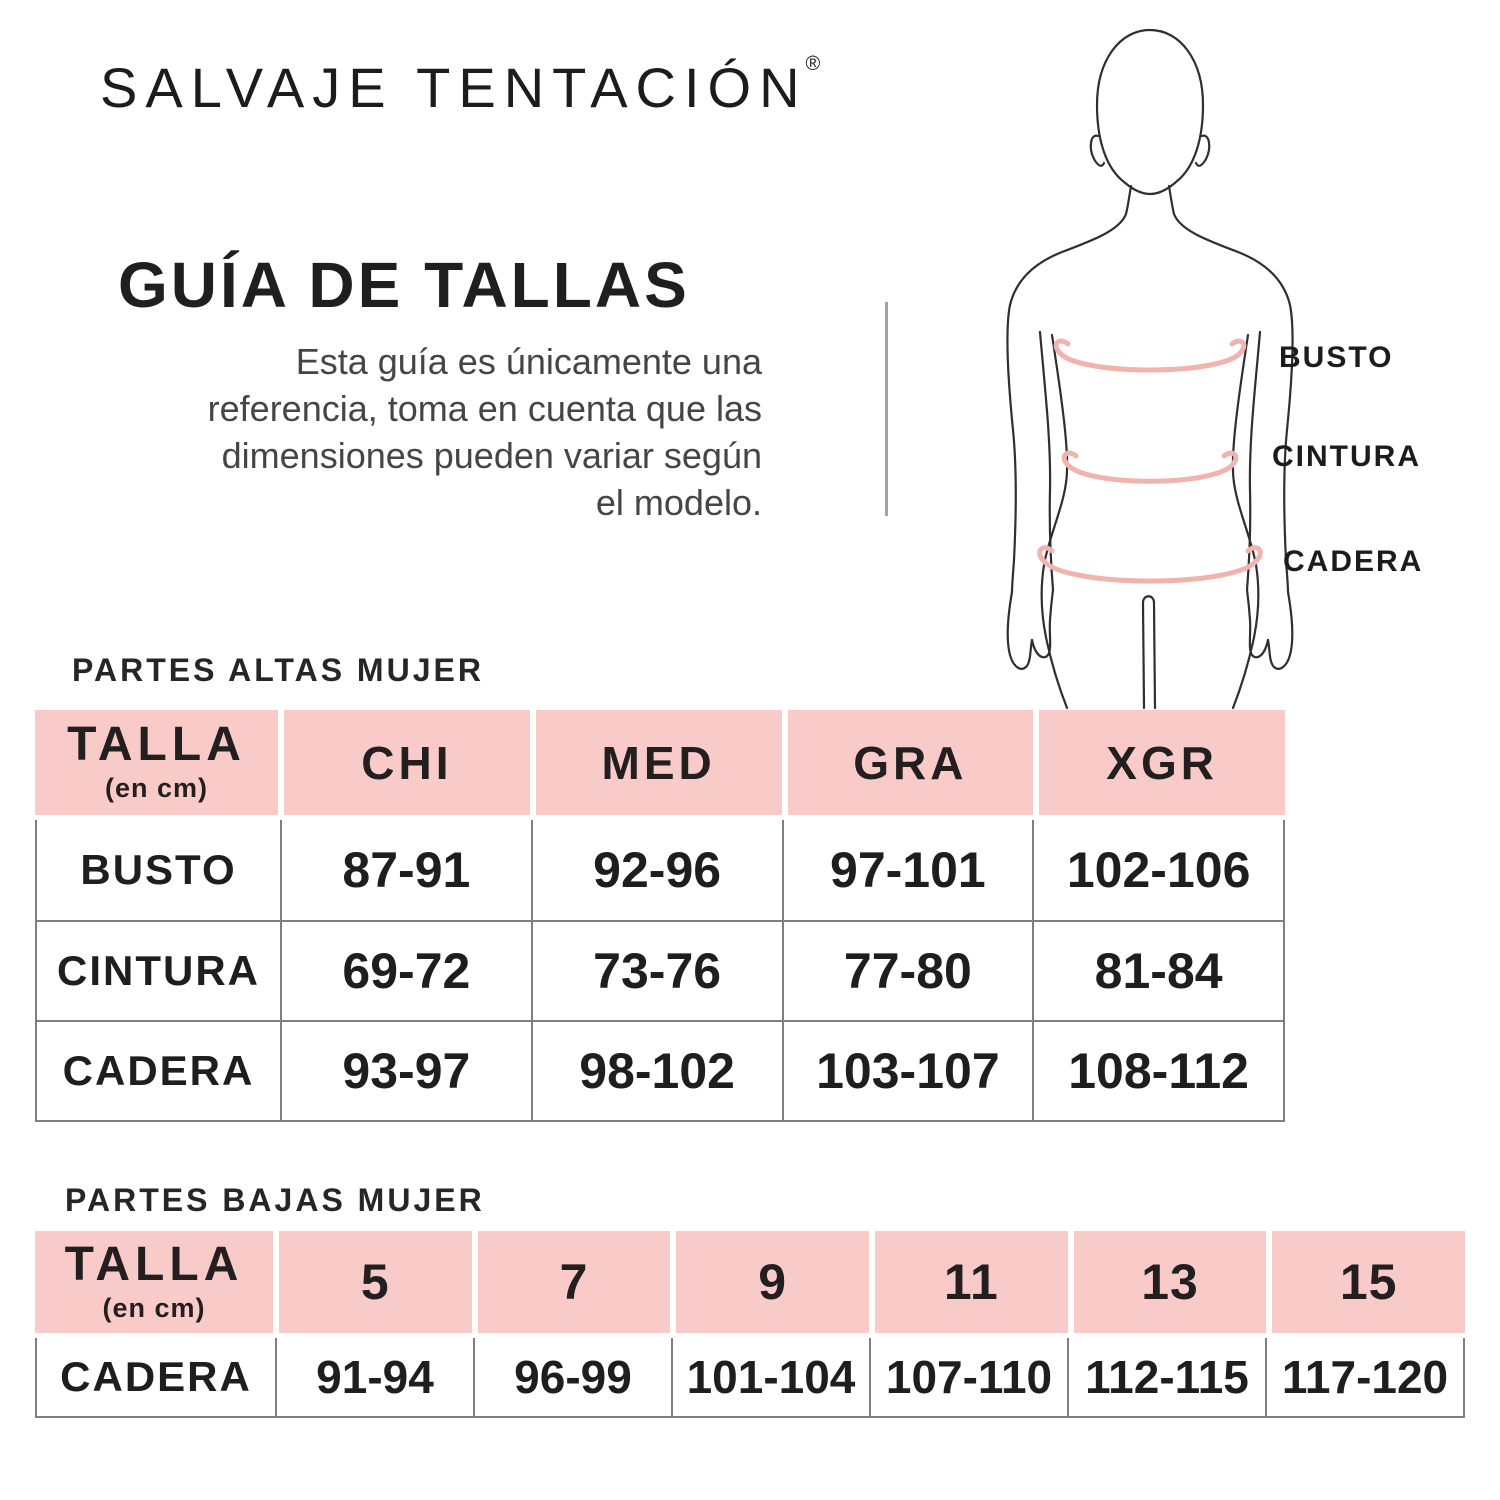  I want to click on table-cell: 69-72, so click(405, 970).